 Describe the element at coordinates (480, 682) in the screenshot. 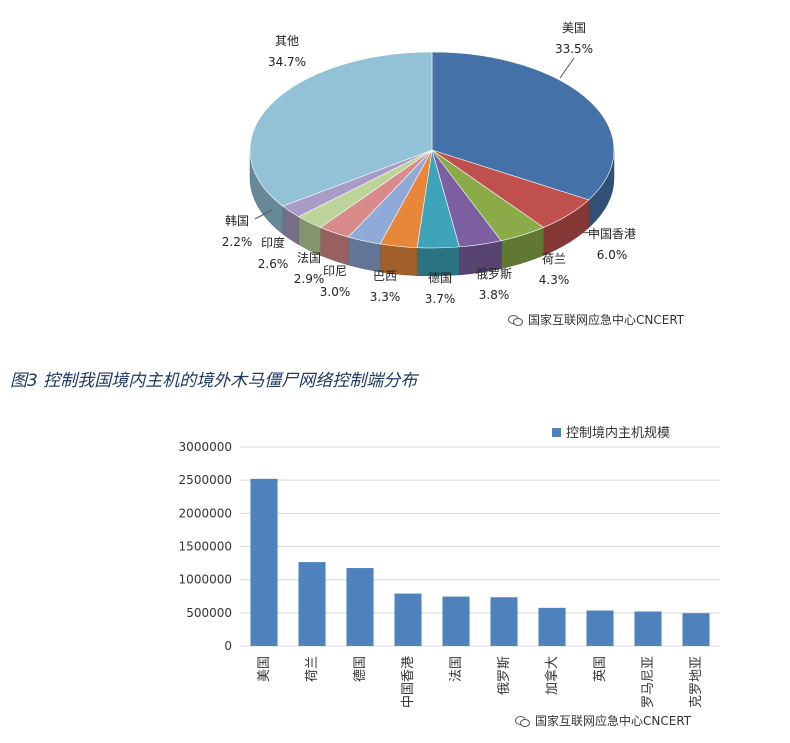

I see `bar-x-labels: 美国 荷兰 德国 中国香港 法国 俄罗斯 加拿大 英国 罗马尼亚 克罗地亚` at that location.